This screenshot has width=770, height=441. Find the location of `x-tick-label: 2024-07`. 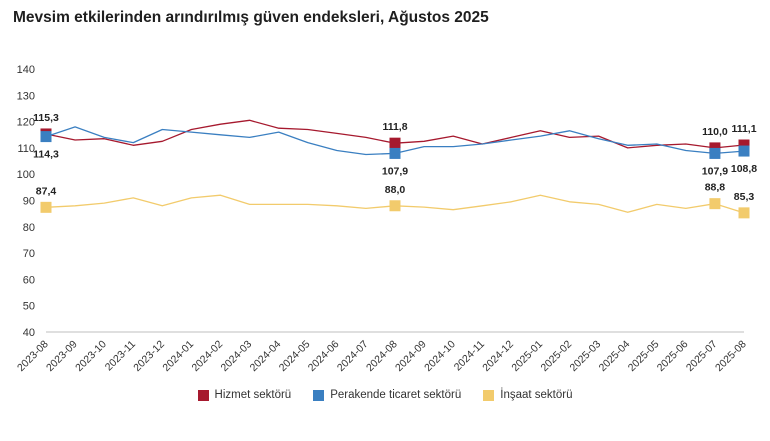

x-tick-label: 2024-07 is located at coordinates (353, 356).